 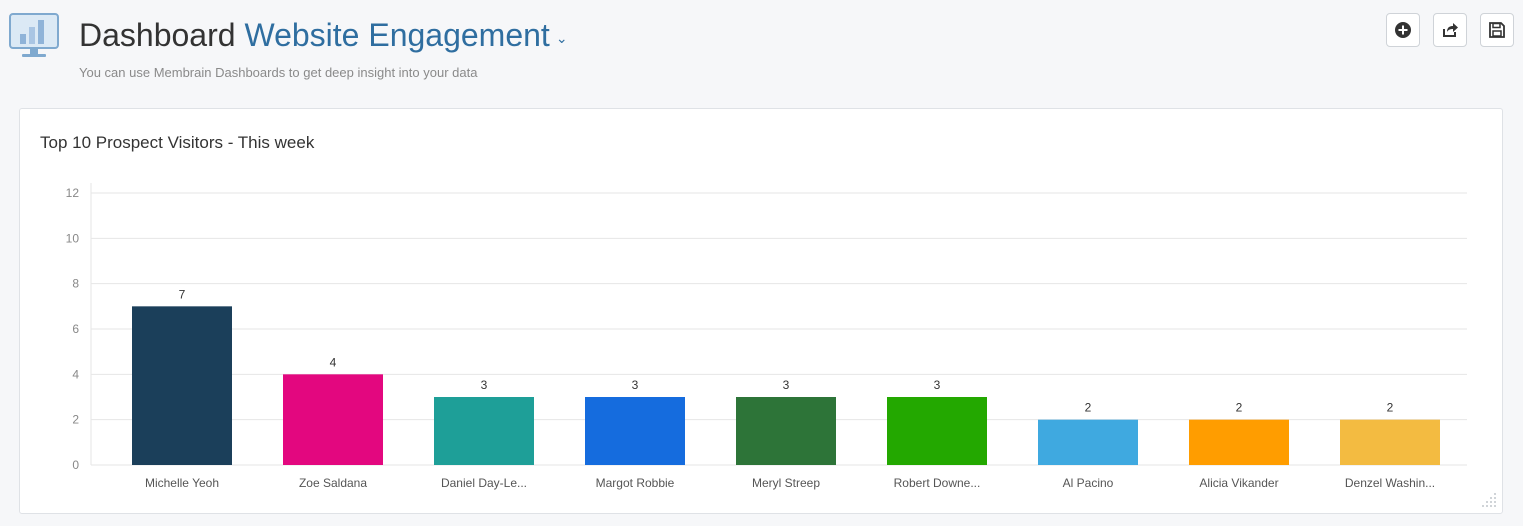 I want to click on y-tick-label: 8, so click(x=75, y=284).